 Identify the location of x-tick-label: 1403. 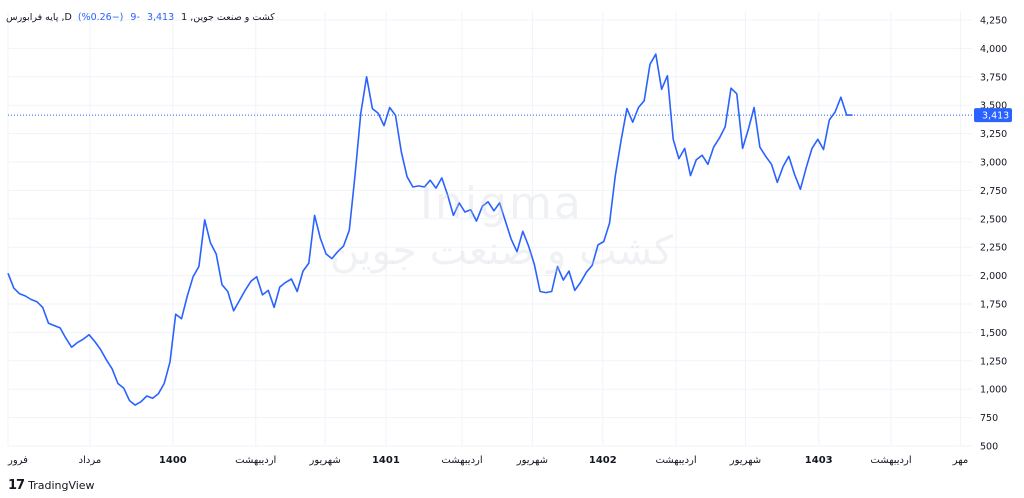
(819, 460).